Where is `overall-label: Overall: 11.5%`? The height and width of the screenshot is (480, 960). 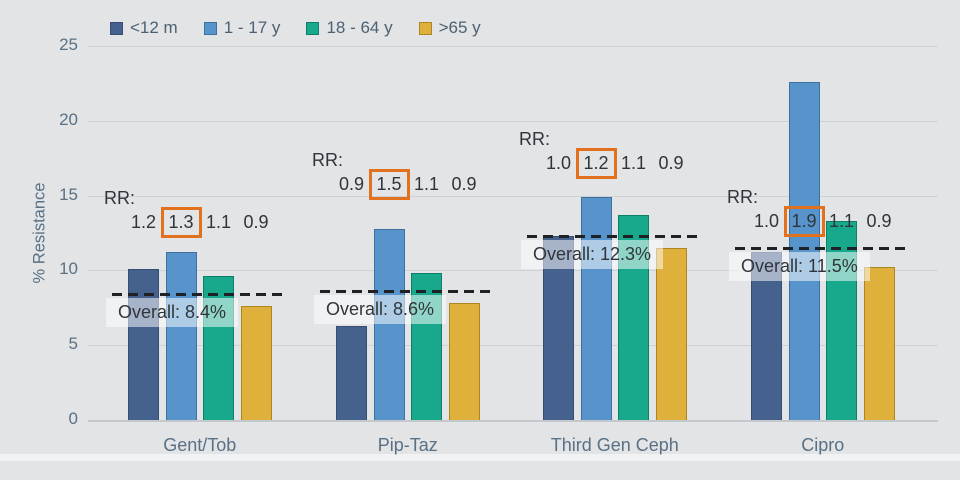
overall-label: Overall: 11.5% is located at coordinates (799, 266).